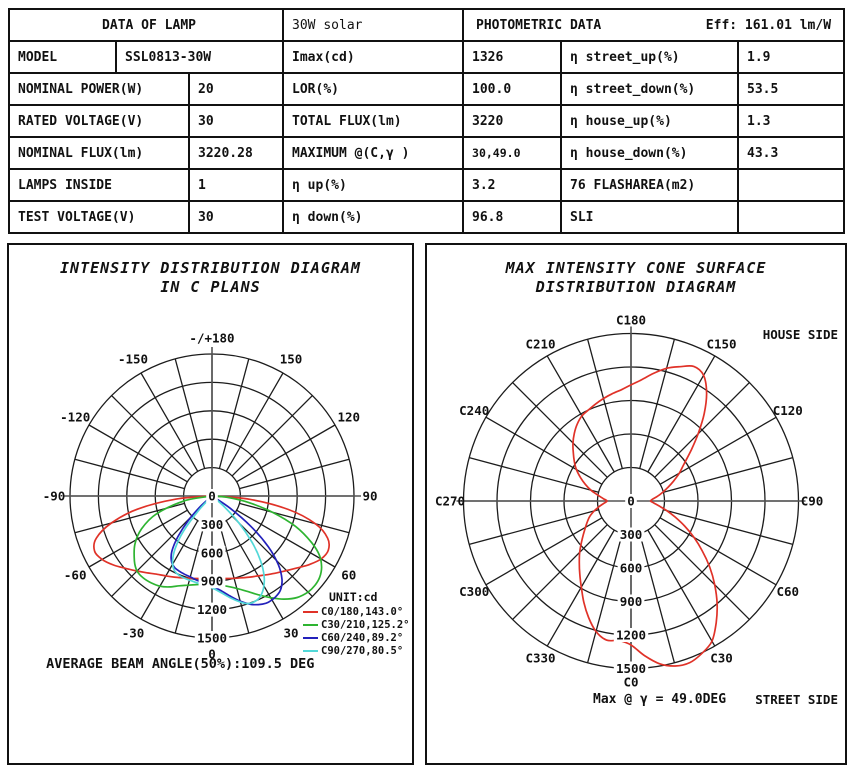 This screenshot has height=772, width=851. What do you see at coordinates (373, 185) in the screenshot?
I see `eta-up-label: η up(%)` at bounding box center [373, 185].